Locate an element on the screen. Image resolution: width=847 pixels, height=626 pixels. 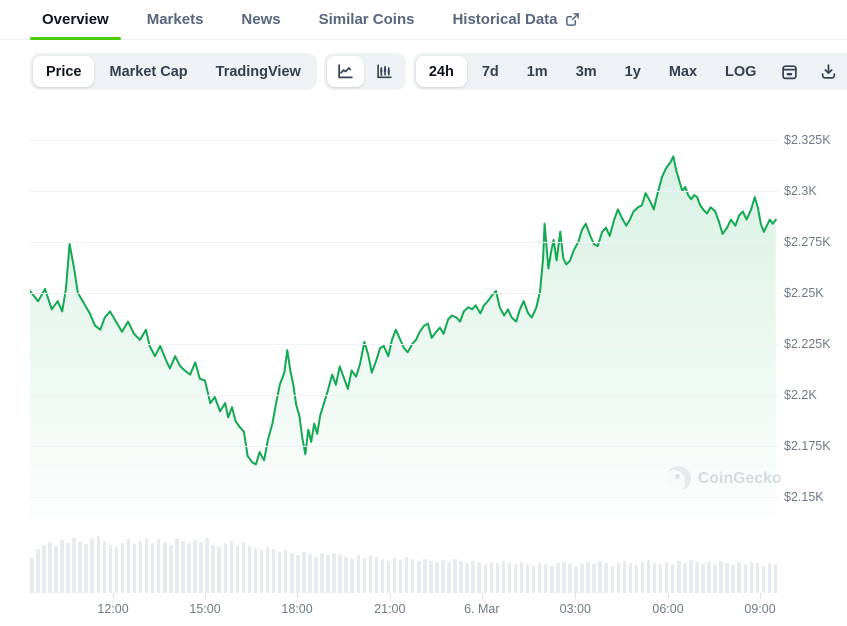
button-label: 7d is located at coordinates (490, 71).